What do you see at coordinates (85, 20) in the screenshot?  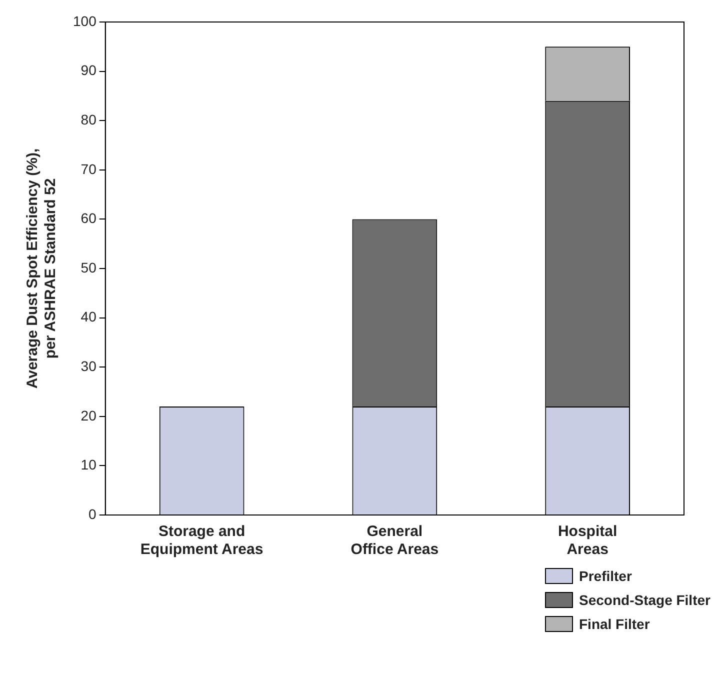 I see `y-tick-label: 100` at bounding box center [85, 20].